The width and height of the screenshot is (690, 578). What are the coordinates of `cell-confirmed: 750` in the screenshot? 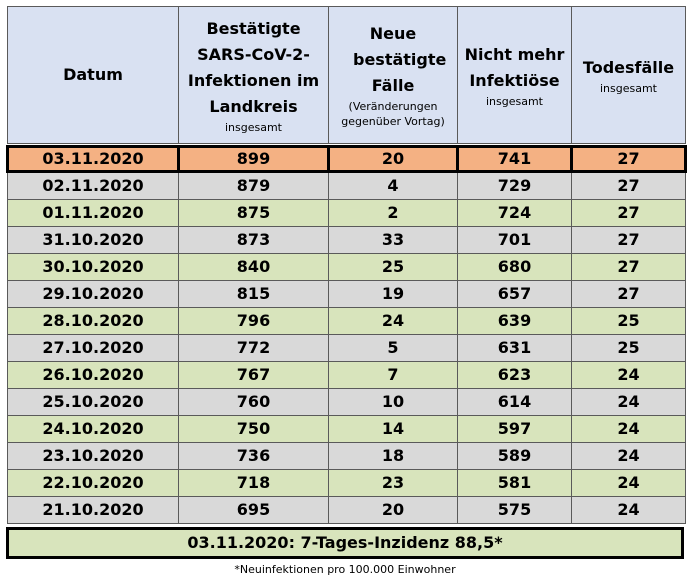 It's located at (253, 429).